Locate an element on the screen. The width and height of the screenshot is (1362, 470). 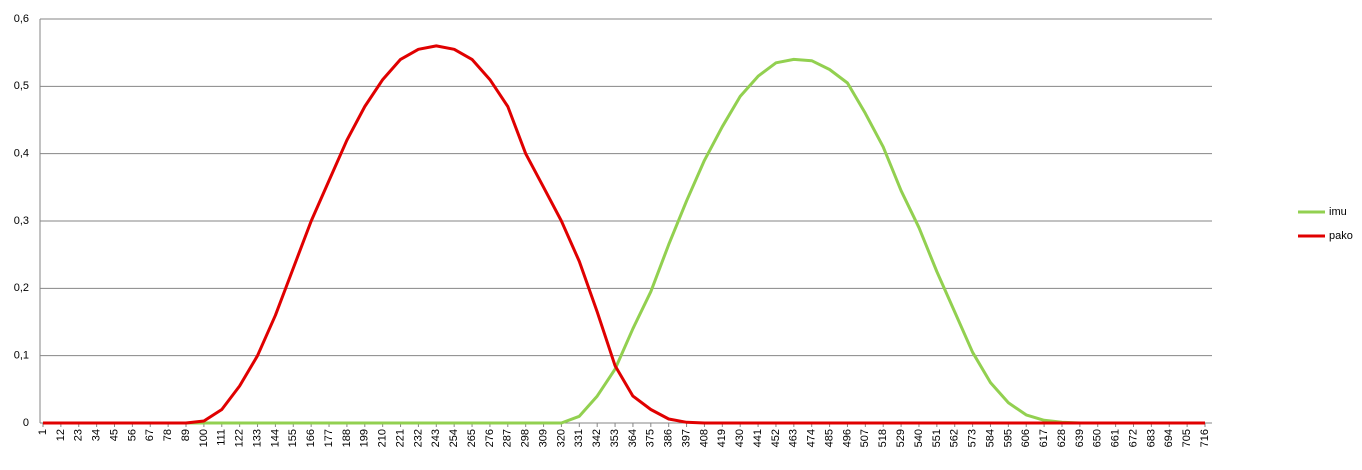
x-tick-label: 595 is located at coordinates (1008, 438).